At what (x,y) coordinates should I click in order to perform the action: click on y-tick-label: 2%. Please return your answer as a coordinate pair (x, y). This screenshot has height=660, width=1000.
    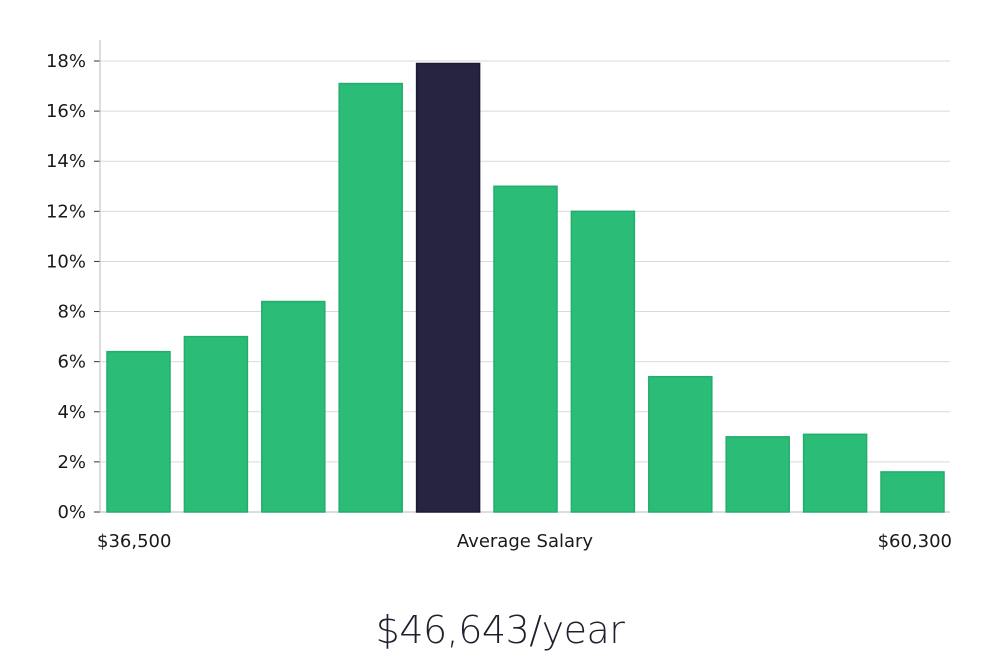
    Looking at the image, I should click on (71, 462).